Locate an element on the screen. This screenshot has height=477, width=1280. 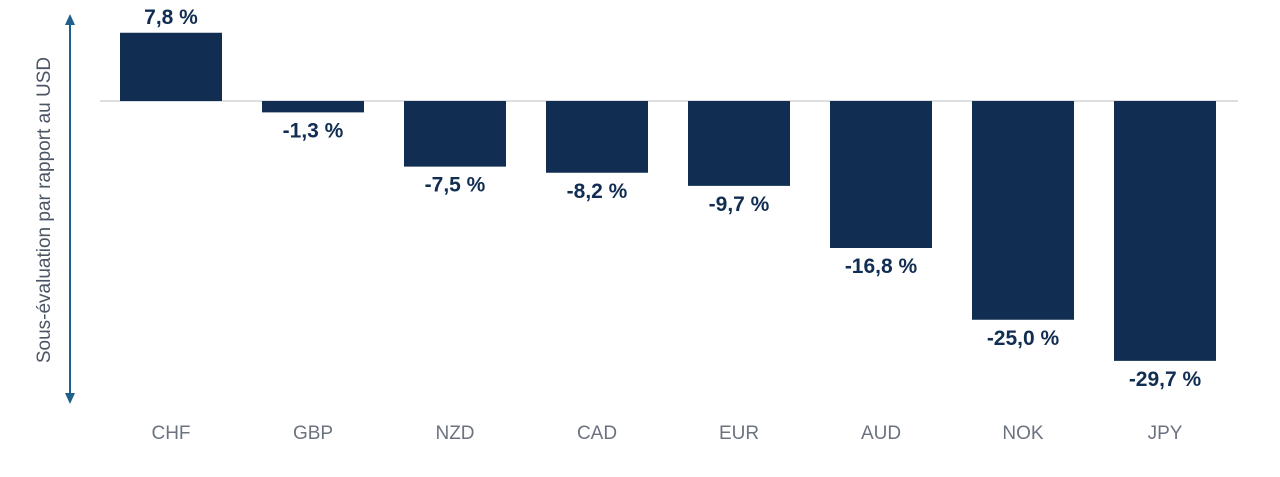
value-label-gbp: -1,3 % is located at coordinates (313, 130).